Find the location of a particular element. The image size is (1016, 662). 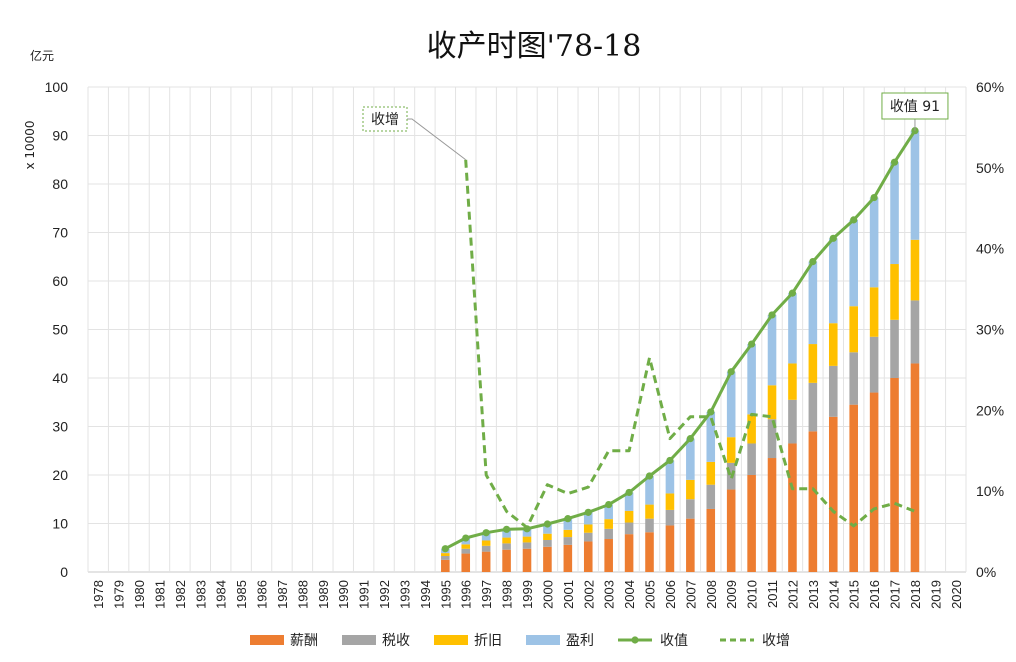

x-tick-label: 1994 is located at coordinates (425, 594).